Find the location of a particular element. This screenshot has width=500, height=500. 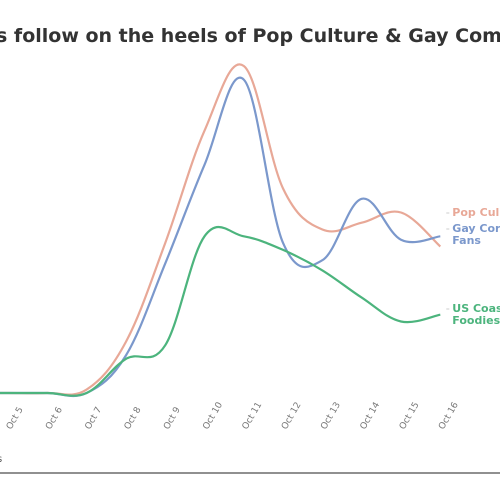

x-tick-label-3: Oct 7 is located at coordinates (94, 419).